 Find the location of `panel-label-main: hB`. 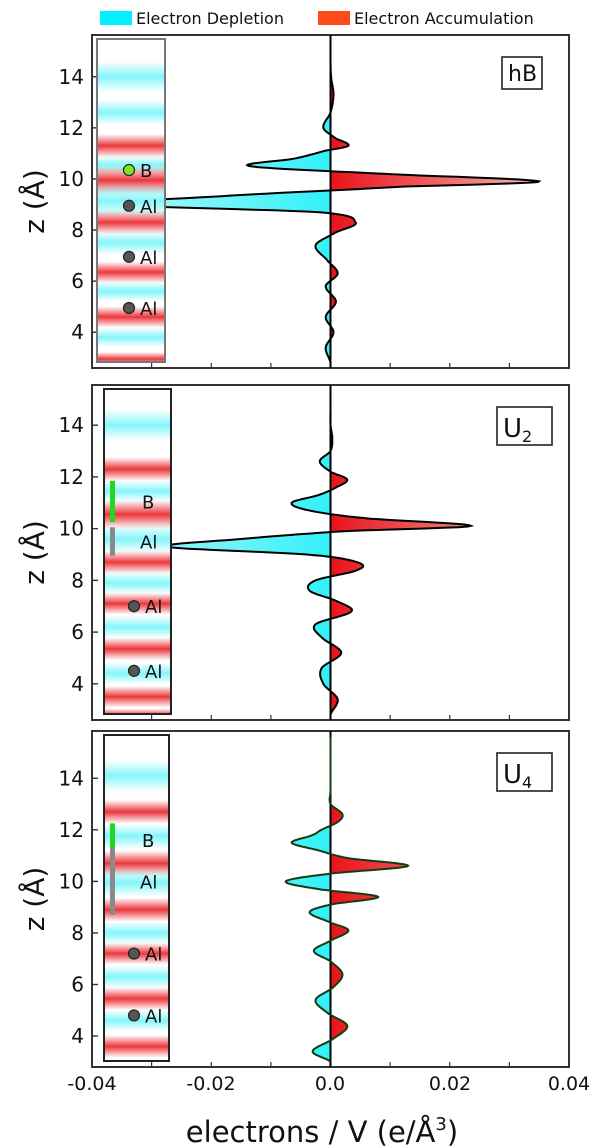

panel-label-main: hB is located at coordinates (522, 74).